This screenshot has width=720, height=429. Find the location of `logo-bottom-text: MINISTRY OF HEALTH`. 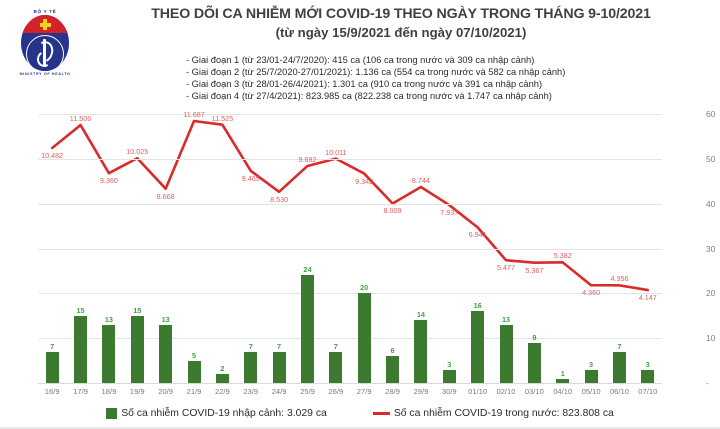

logo-bottom-text: MINISTRY OF HEALTH is located at coordinates (45, 74).